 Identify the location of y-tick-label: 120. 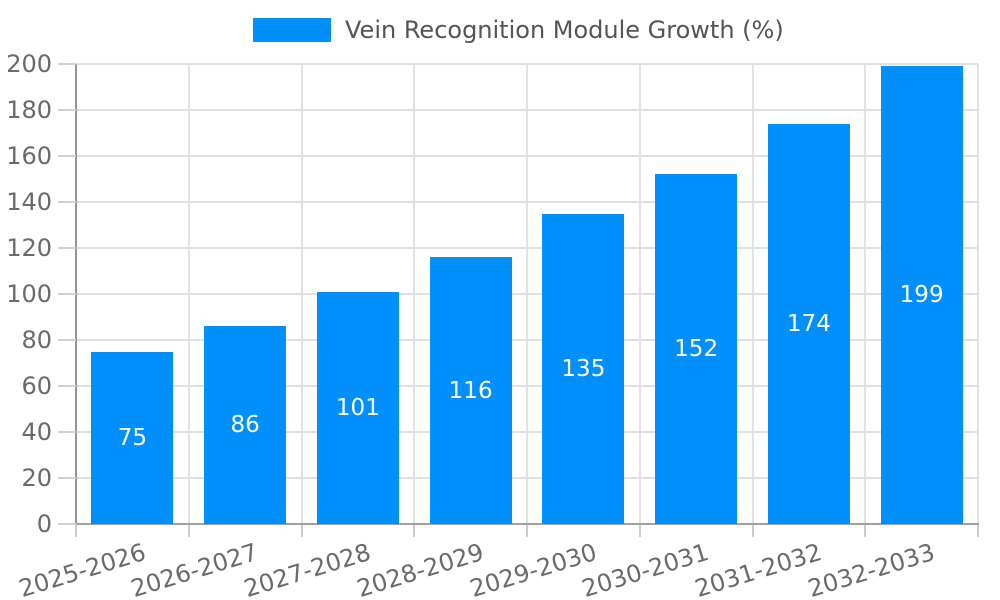
(29, 248).